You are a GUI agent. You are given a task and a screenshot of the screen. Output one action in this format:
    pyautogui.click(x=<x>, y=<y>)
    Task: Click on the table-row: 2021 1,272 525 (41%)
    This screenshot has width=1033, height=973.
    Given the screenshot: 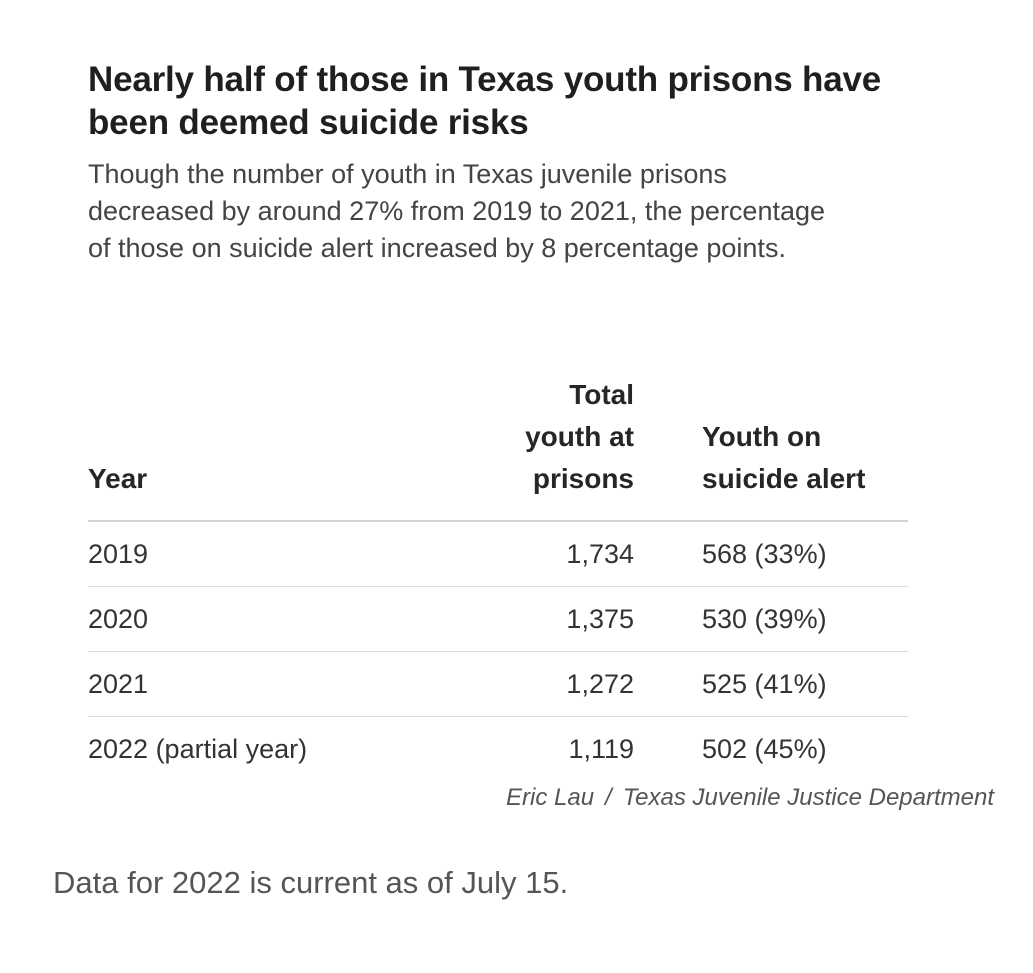 What is the action you would take?
    pyautogui.click(x=498, y=684)
    